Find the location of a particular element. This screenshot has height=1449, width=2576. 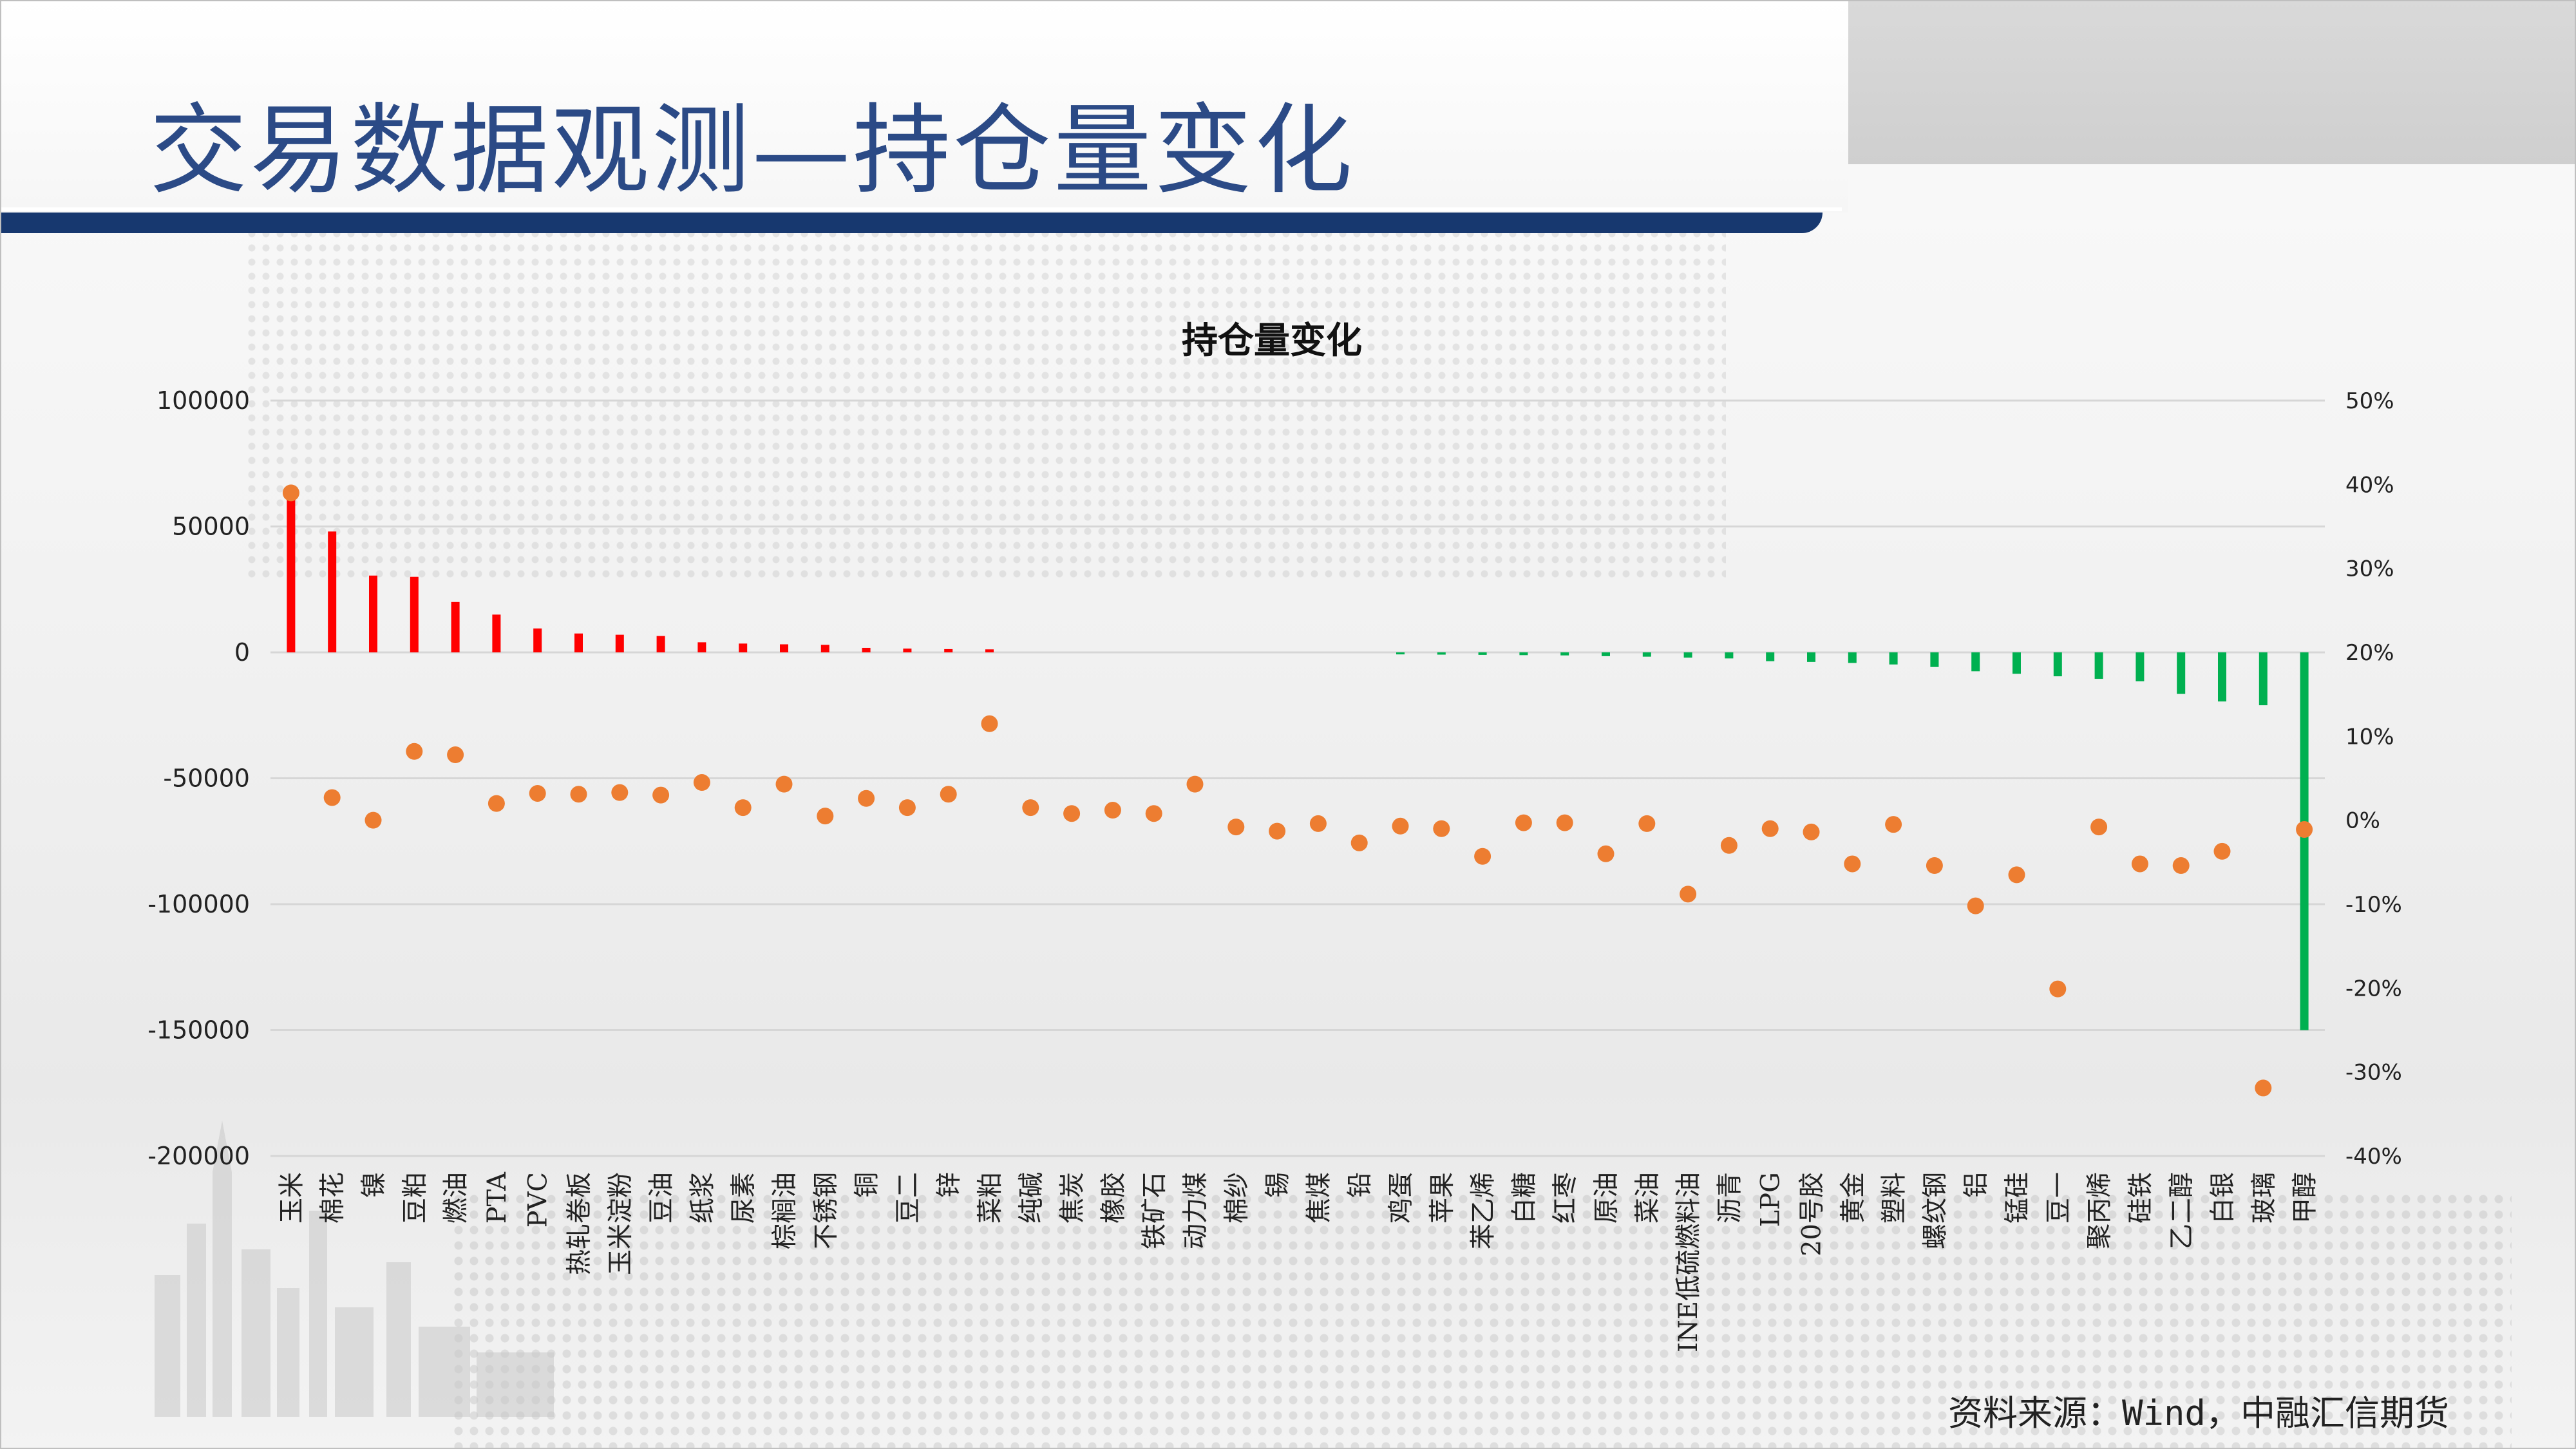

x-tick-label: 豆油 is located at coordinates (661, 1198).